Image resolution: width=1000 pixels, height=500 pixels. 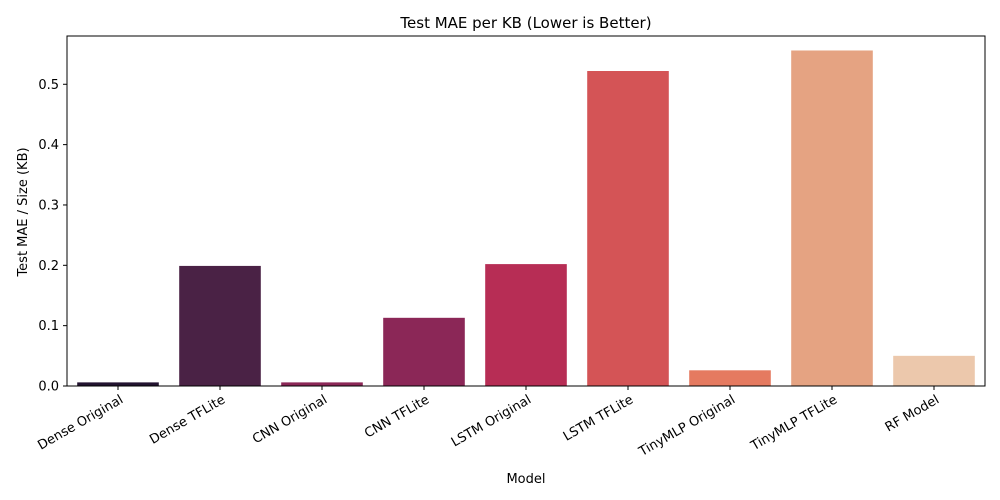 I want to click on bar-tinymlp-tflite, so click(x=832, y=218).